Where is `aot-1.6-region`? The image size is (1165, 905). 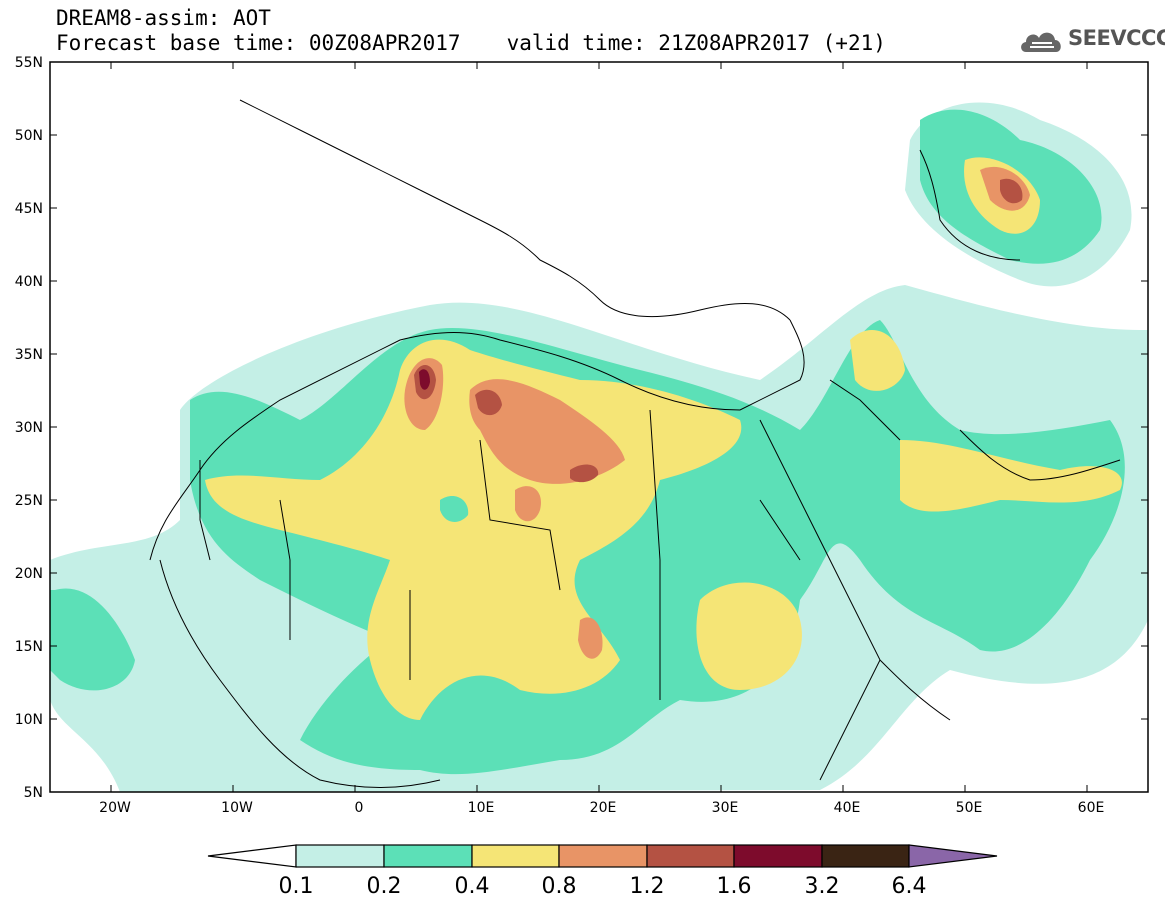
aot-1.6-region is located at coordinates (424, 379).